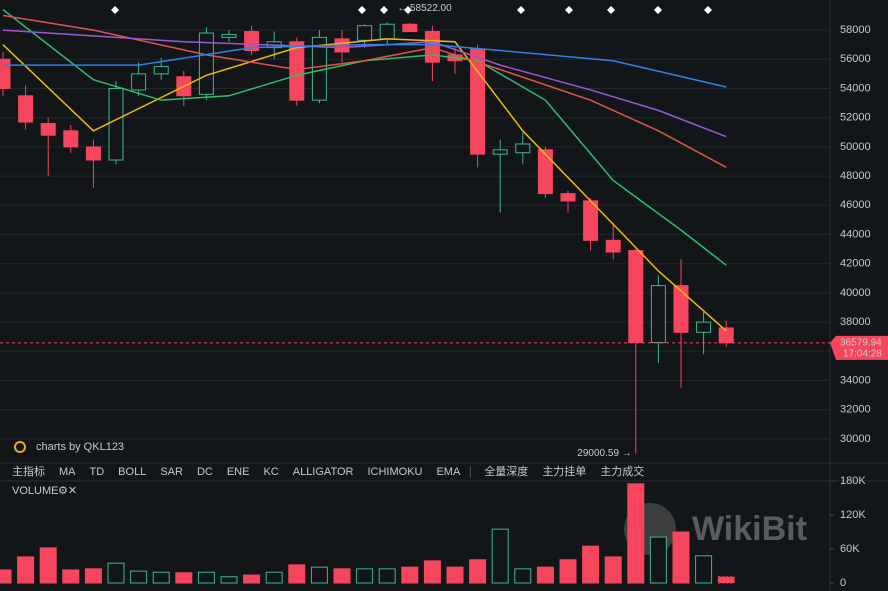 This screenshot has width=888, height=591. I want to click on y-tick-label: 44000, so click(855, 234).